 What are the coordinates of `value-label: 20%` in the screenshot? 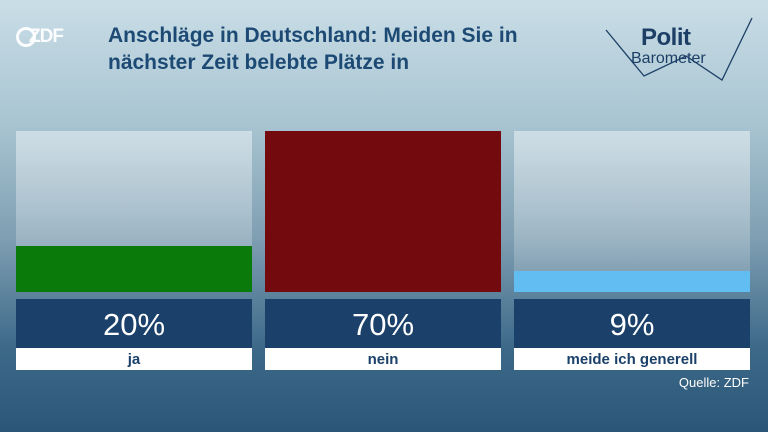 It's located at (134, 324).